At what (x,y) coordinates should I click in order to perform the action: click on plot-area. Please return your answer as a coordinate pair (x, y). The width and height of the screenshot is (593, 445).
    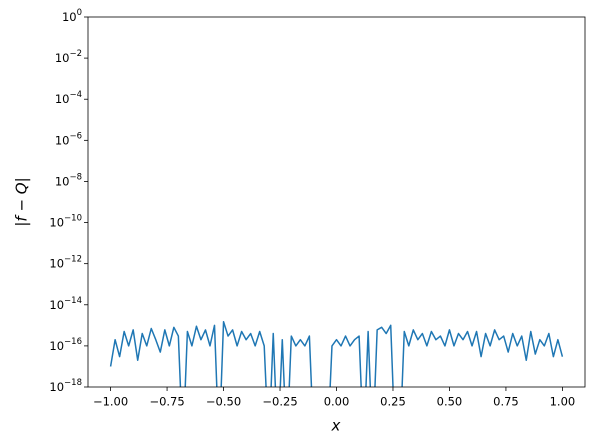
    Looking at the image, I should click on (336, 353).